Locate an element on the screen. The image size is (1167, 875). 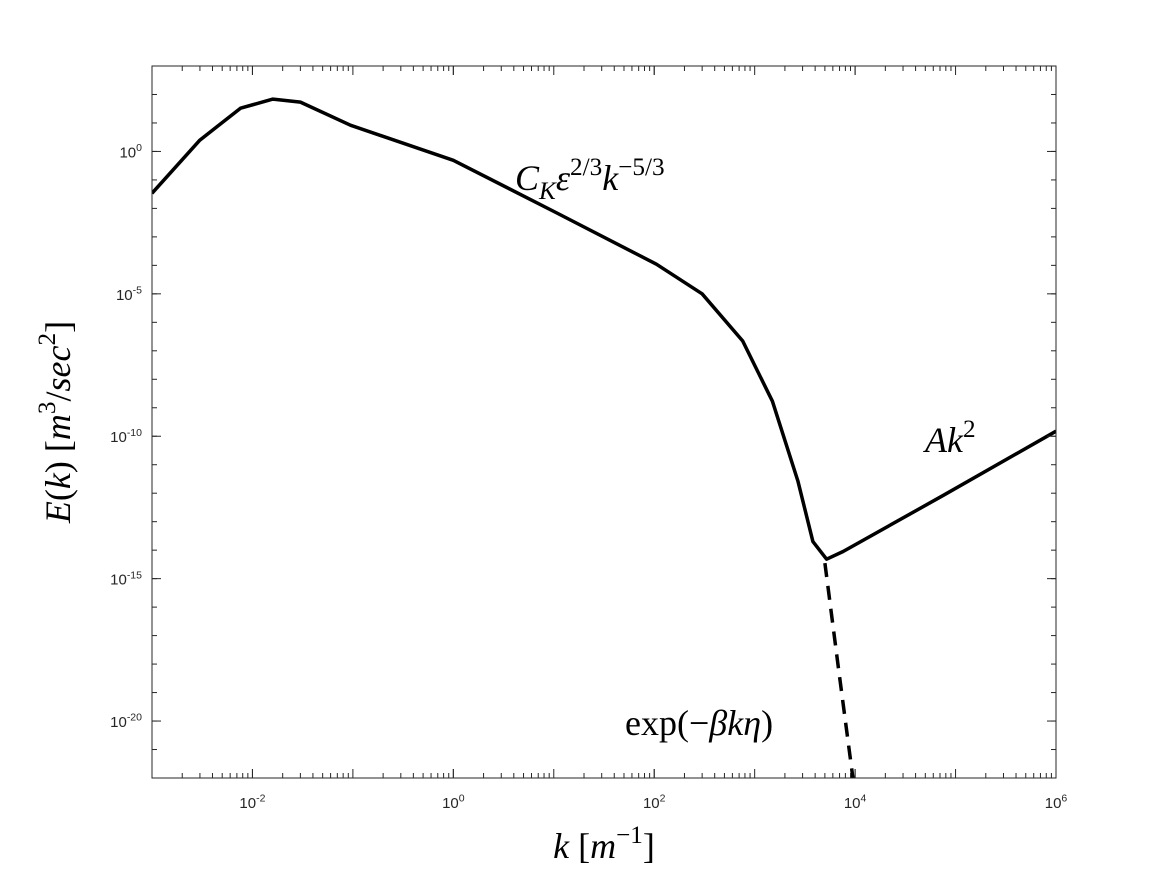
y-tick-label: 10⁻⁵ is located at coordinates (129, 294).